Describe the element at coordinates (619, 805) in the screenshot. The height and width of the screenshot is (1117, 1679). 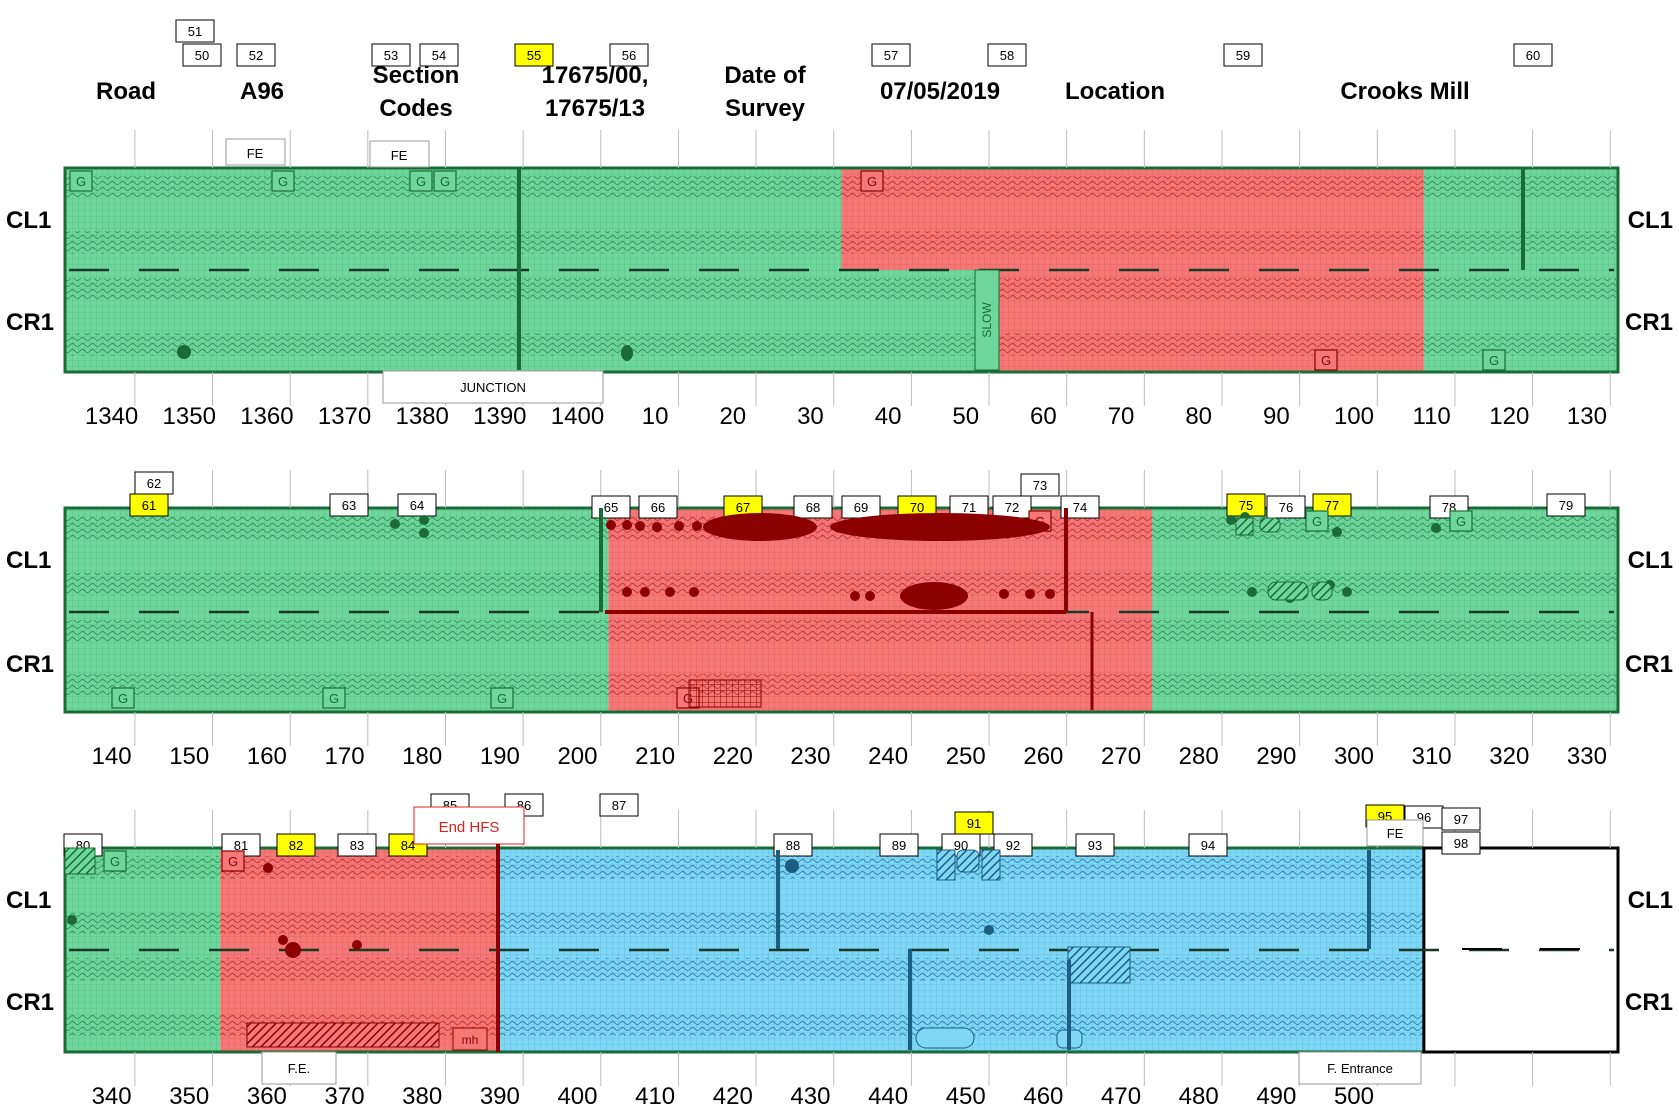
I see `callout-label: 87` at that location.